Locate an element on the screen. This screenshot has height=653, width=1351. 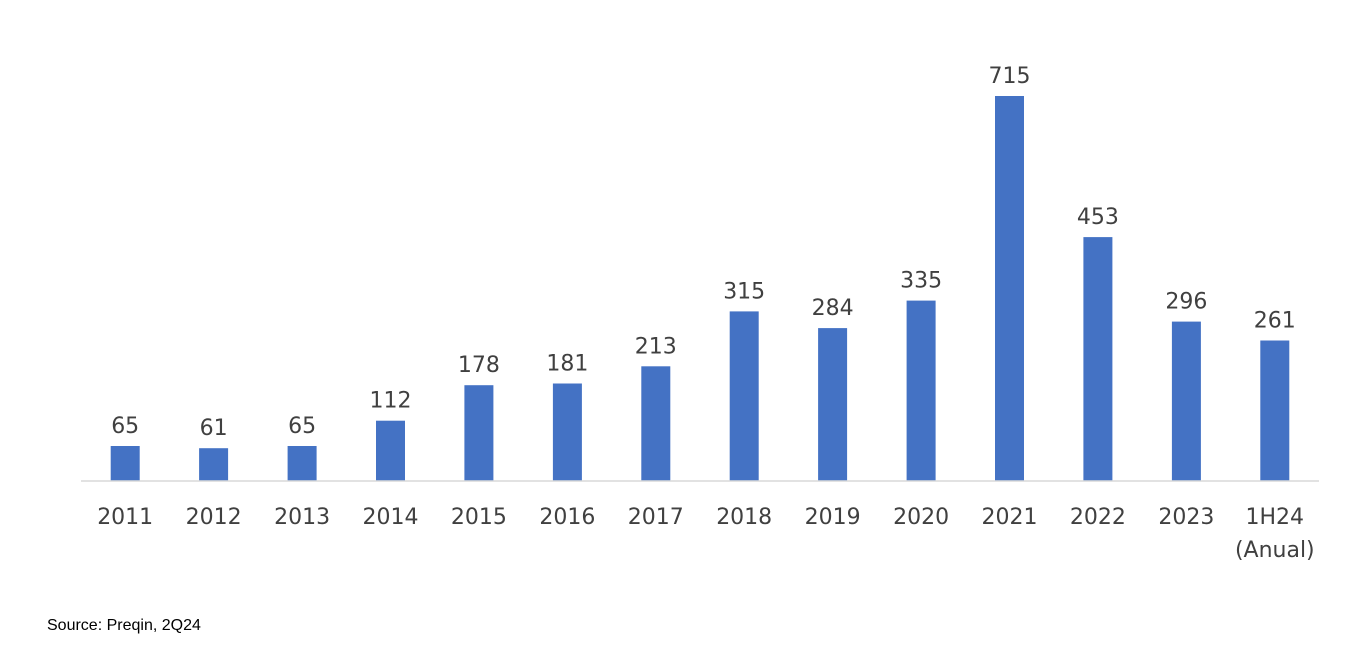
x-tick-label-line: 2017 is located at coordinates (656, 517).